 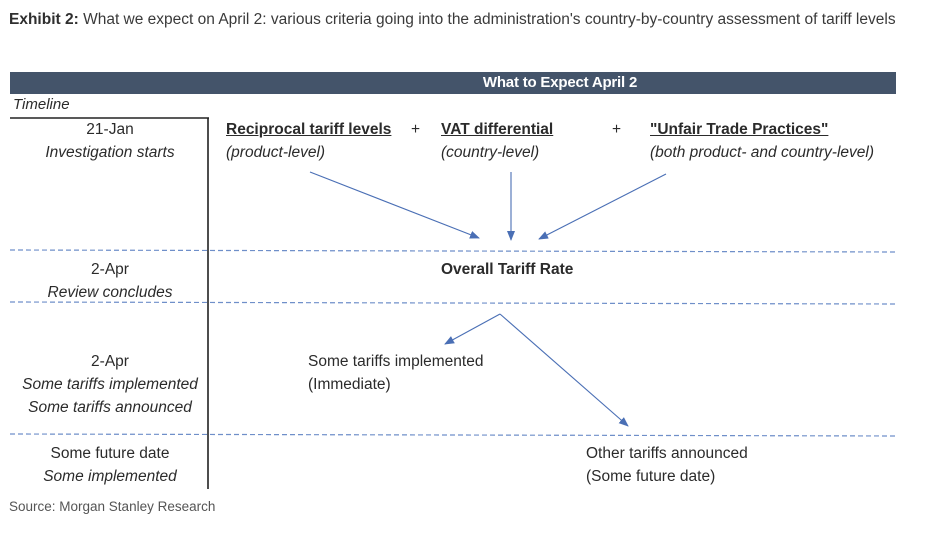 What do you see at coordinates (497, 141) in the screenshot?
I see `criterion-vat: VAT differential (country-level)` at bounding box center [497, 141].